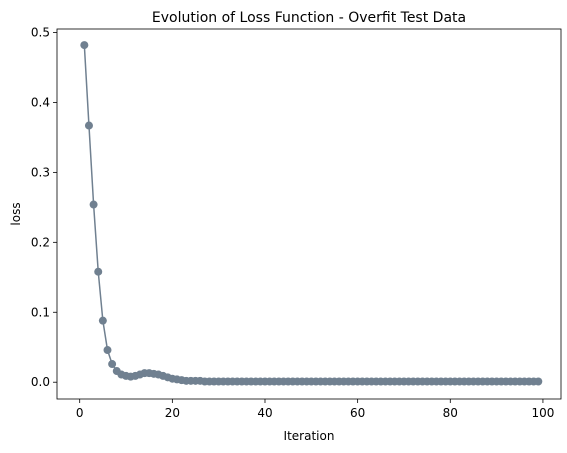 The image size is (567, 453). I want to click on y-tick-label: 0.4, so click(40, 102).